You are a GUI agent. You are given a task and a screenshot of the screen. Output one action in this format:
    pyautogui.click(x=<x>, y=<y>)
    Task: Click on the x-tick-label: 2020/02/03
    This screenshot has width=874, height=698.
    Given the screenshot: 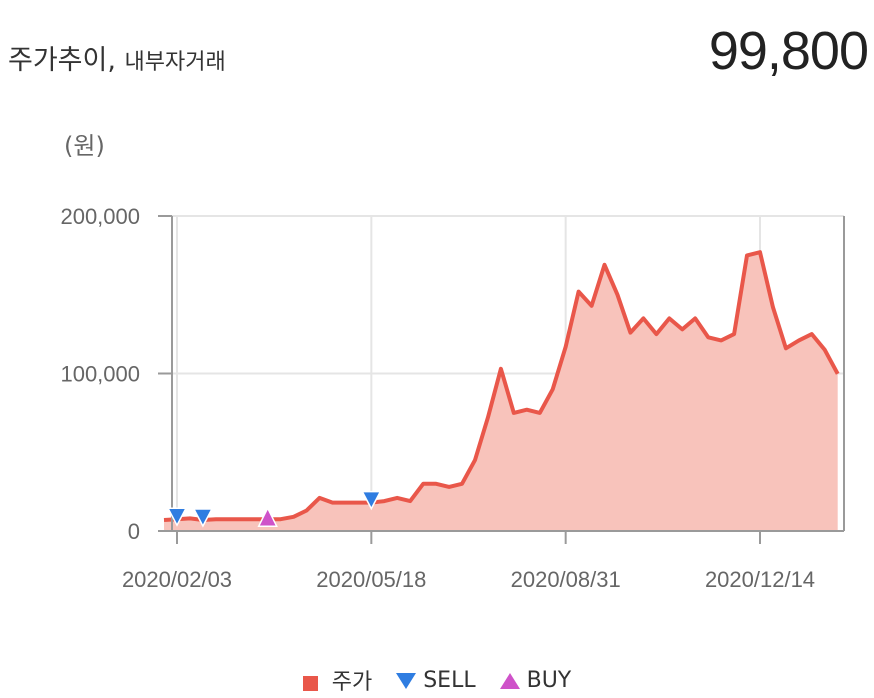 What is the action you would take?
    pyautogui.click(x=177, y=579)
    